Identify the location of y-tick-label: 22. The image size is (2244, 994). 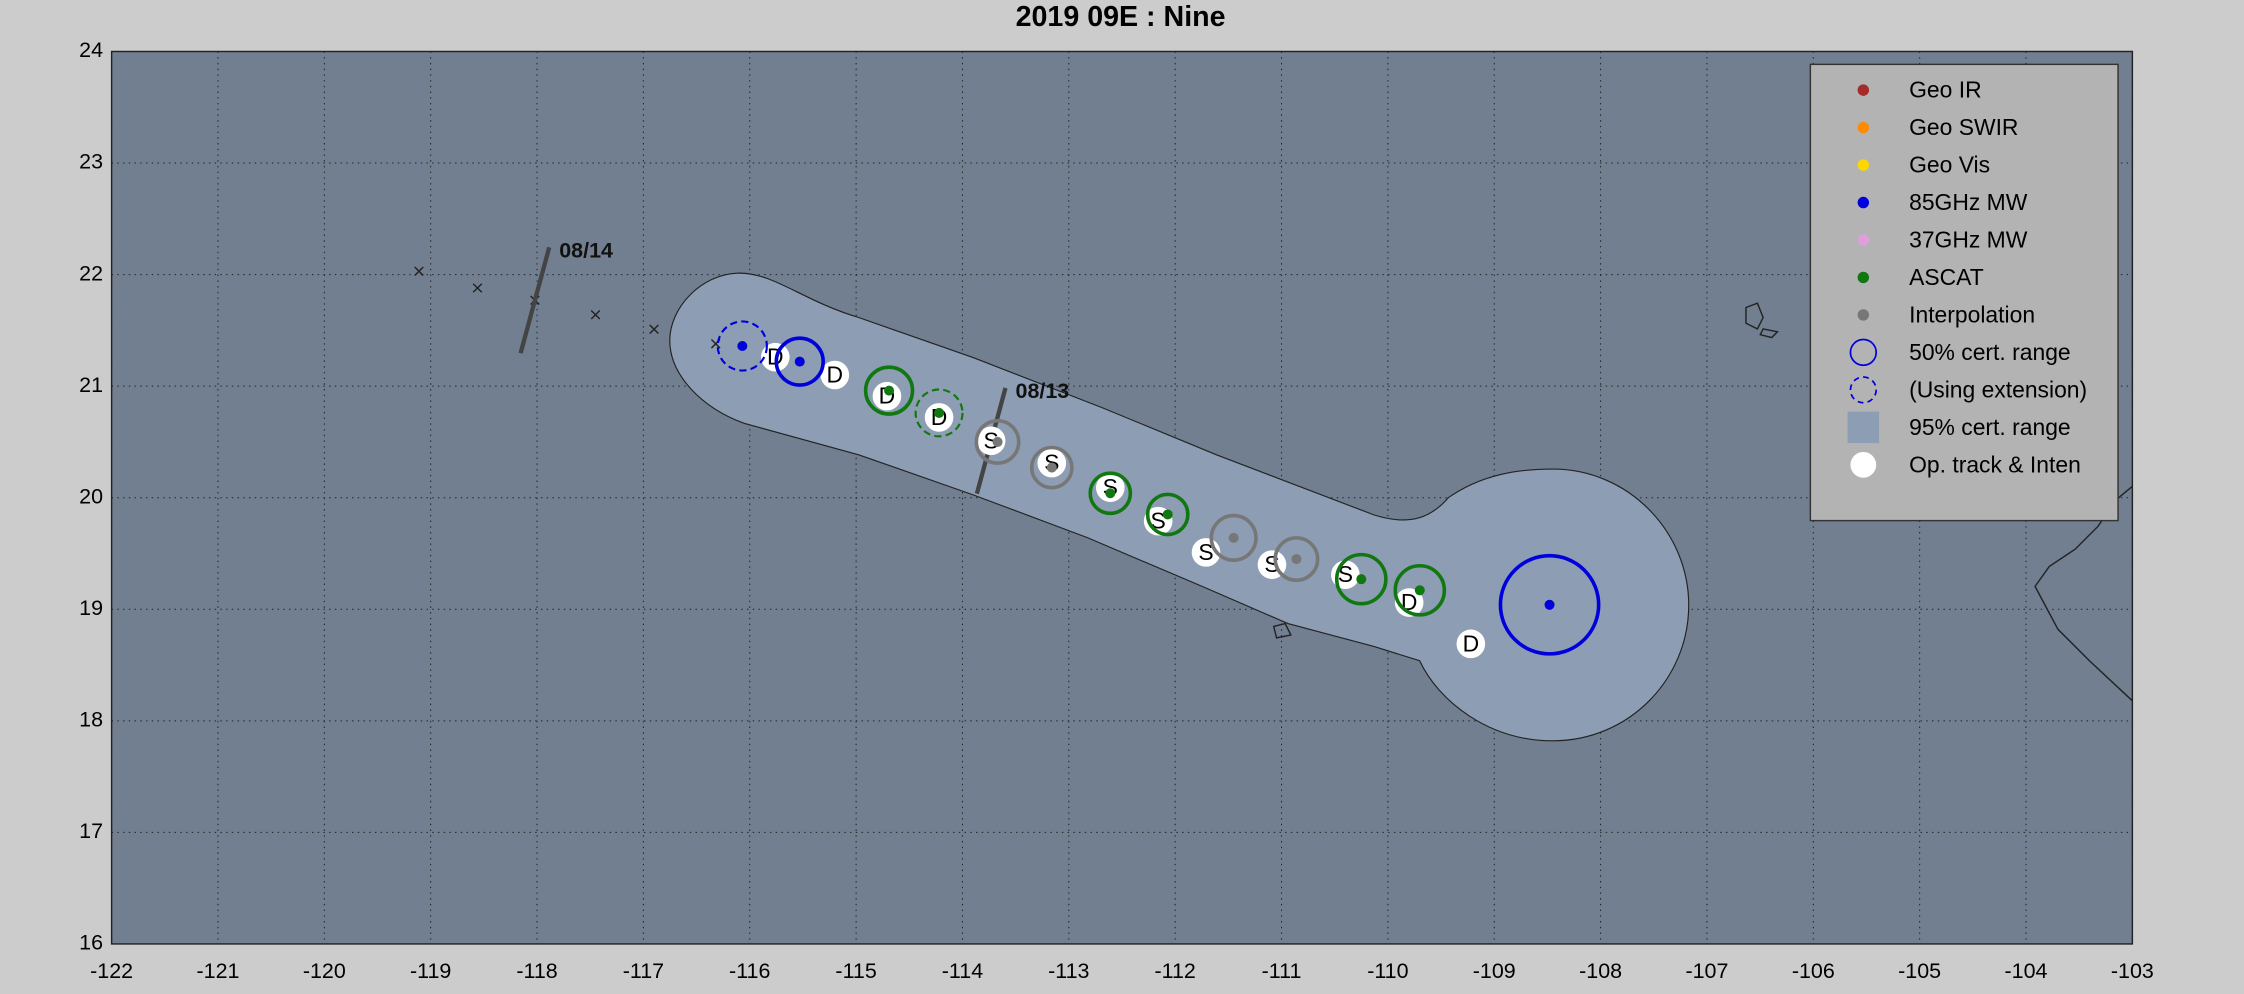
(91, 273).